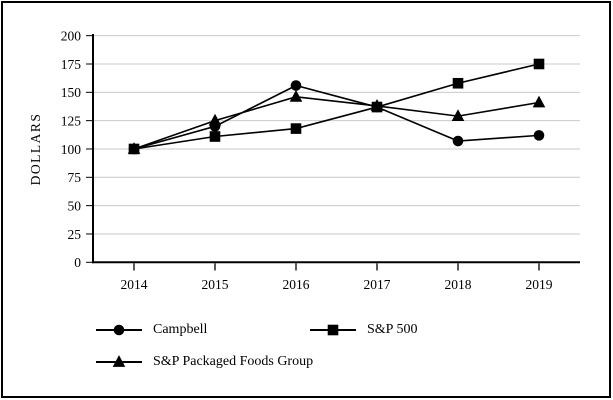 Image resolution: width=613 pixels, height=400 pixels. What do you see at coordinates (215, 136) in the screenshot?
I see `data-point-s-p-500-2015` at bounding box center [215, 136].